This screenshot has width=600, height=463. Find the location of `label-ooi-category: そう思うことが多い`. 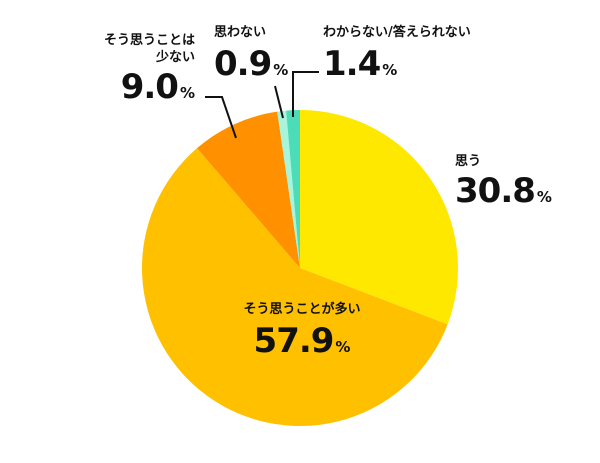

label-ooi-category: そう思うことが多い is located at coordinates (302, 309).